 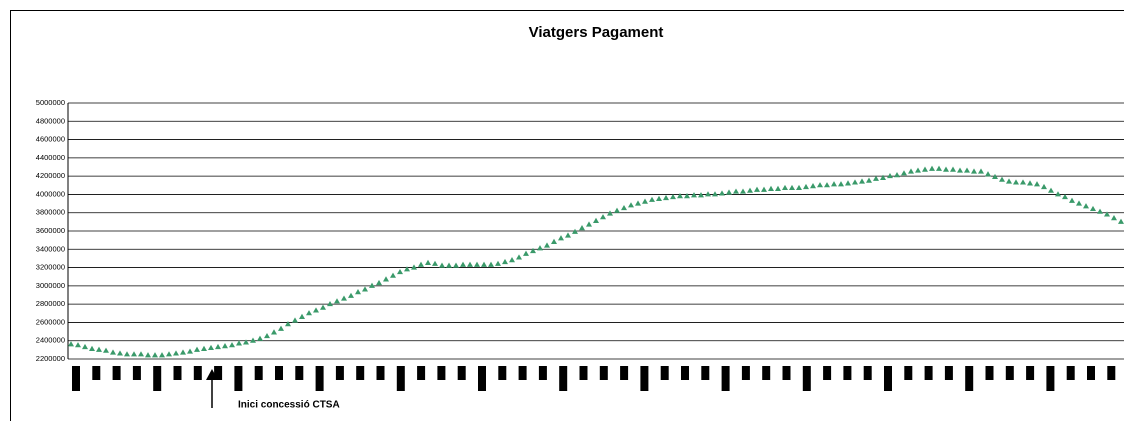 What do you see at coordinates (50, 248) in the screenshot?
I see `y-tick-label: 3400000` at bounding box center [50, 248].